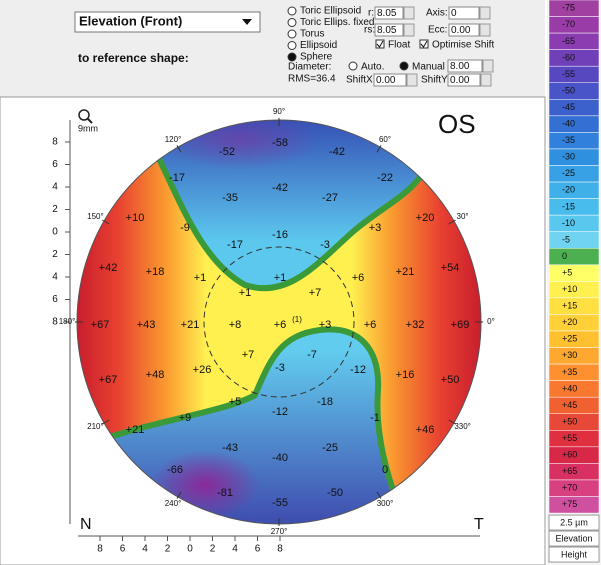 Image resolution: width=601 pixels, height=565 pixels. What do you see at coordinates (235, 325) in the screenshot?
I see `elevation-value: +8` at bounding box center [235, 325].